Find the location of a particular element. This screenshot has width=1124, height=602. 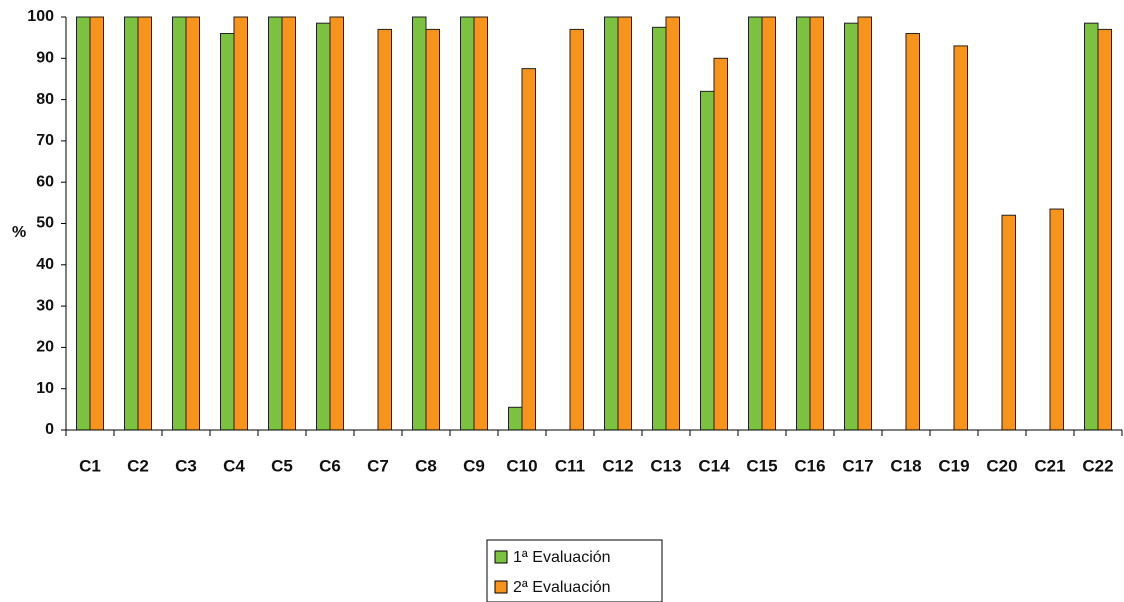

x-tick-label: C19 is located at coordinates (953, 465).